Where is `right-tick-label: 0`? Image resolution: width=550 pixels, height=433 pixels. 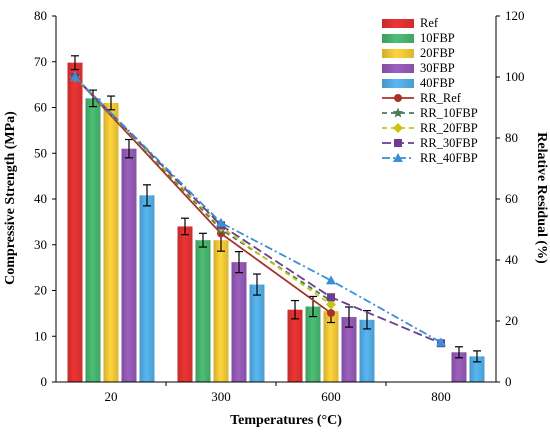
right-tick-label: 0 is located at coordinates (508, 381).